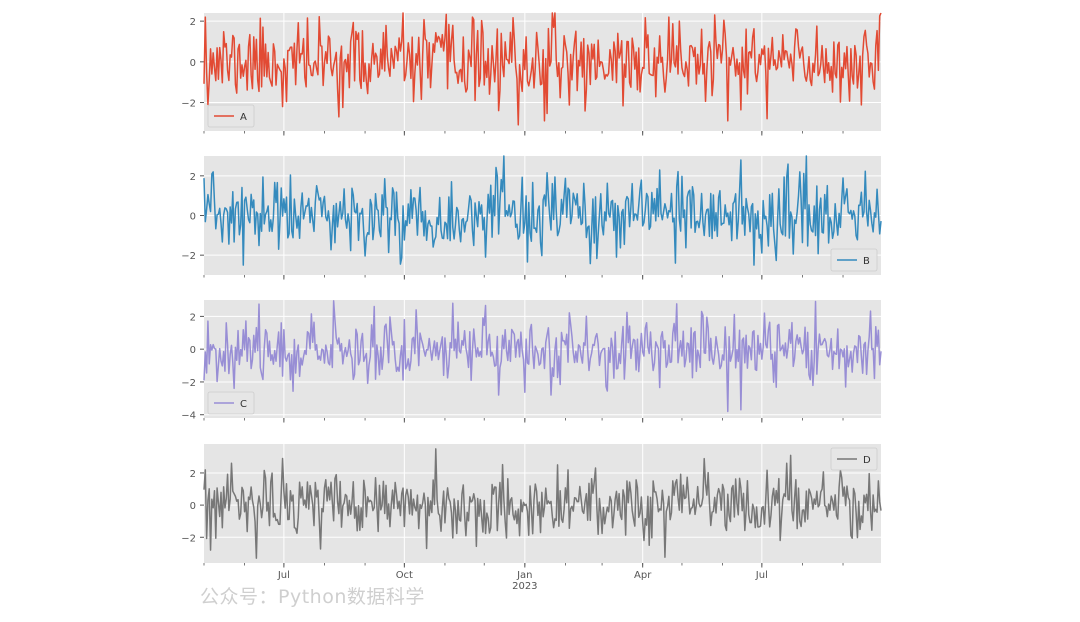 The height and width of the screenshot is (622, 1080). I want to click on y-tick-label: −4, so click(188, 416).